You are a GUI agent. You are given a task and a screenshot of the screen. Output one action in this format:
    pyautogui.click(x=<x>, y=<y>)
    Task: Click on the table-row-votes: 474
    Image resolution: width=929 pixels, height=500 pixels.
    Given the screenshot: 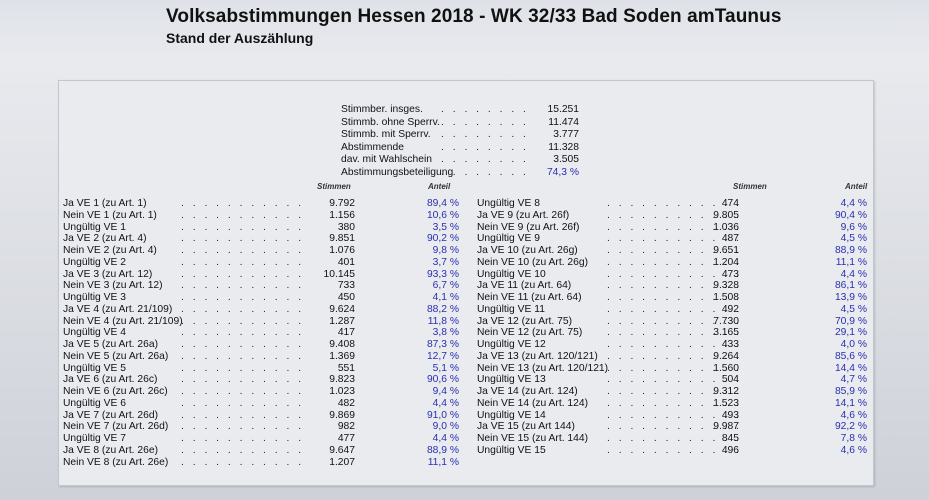 What is the action you would take?
    pyautogui.click(x=730, y=203)
    